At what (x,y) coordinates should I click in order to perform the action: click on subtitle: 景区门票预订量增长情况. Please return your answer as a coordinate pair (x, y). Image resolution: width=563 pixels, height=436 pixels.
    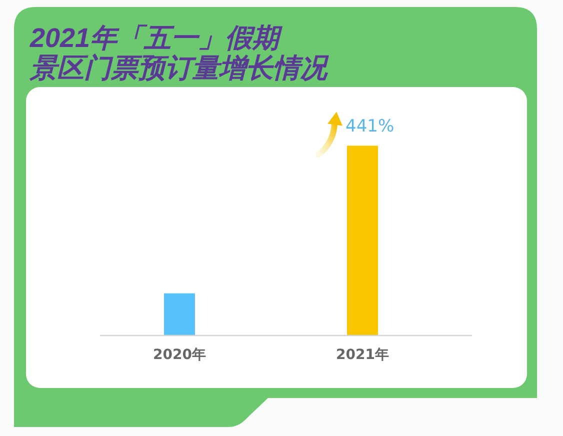
    Looking at the image, I should click on (178, 68).